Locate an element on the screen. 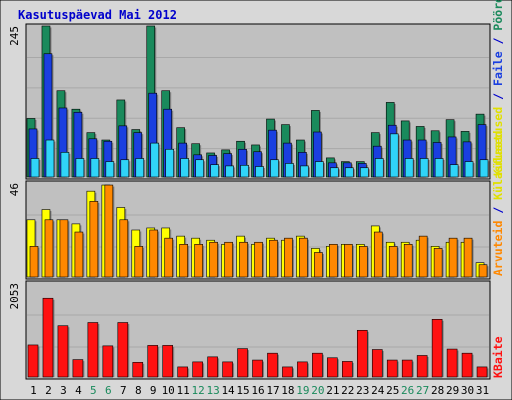 This screenshot has width=512, height=400. x-tick-label: 4 is located at coordinates (78, 390).